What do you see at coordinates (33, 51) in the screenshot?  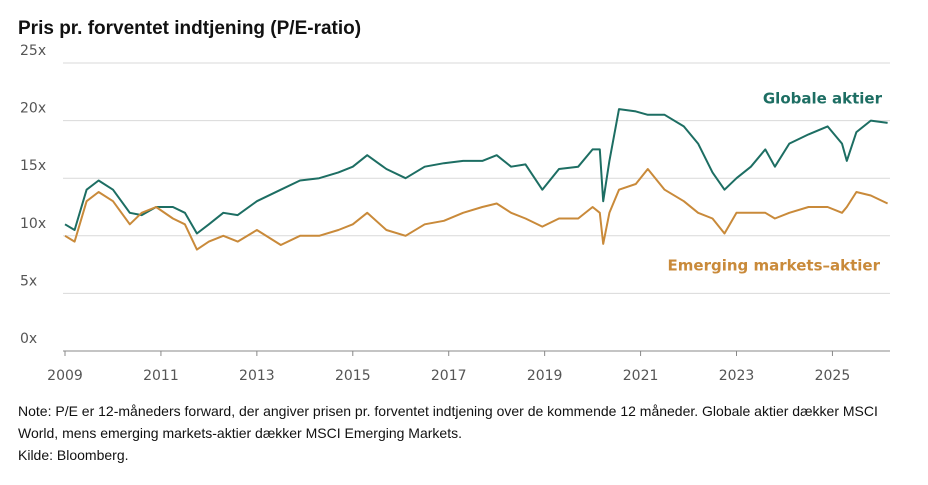 I see `y-tick-label: 25x` at bounding box center [33, 51].